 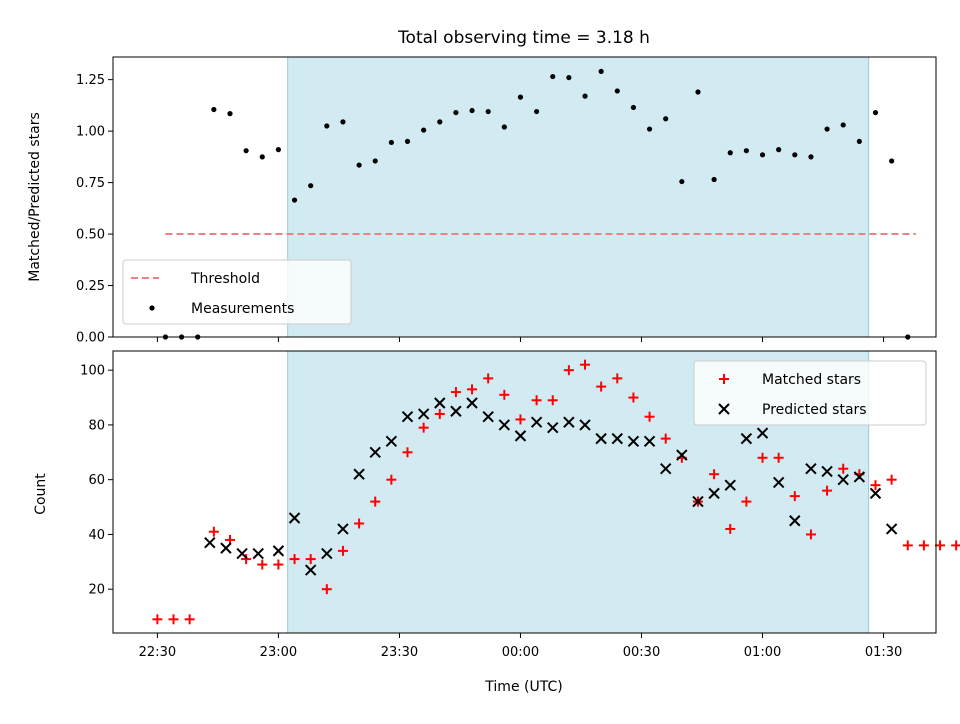 I want to click on x-tick-label: 01:00, so click(x=762, y=652).